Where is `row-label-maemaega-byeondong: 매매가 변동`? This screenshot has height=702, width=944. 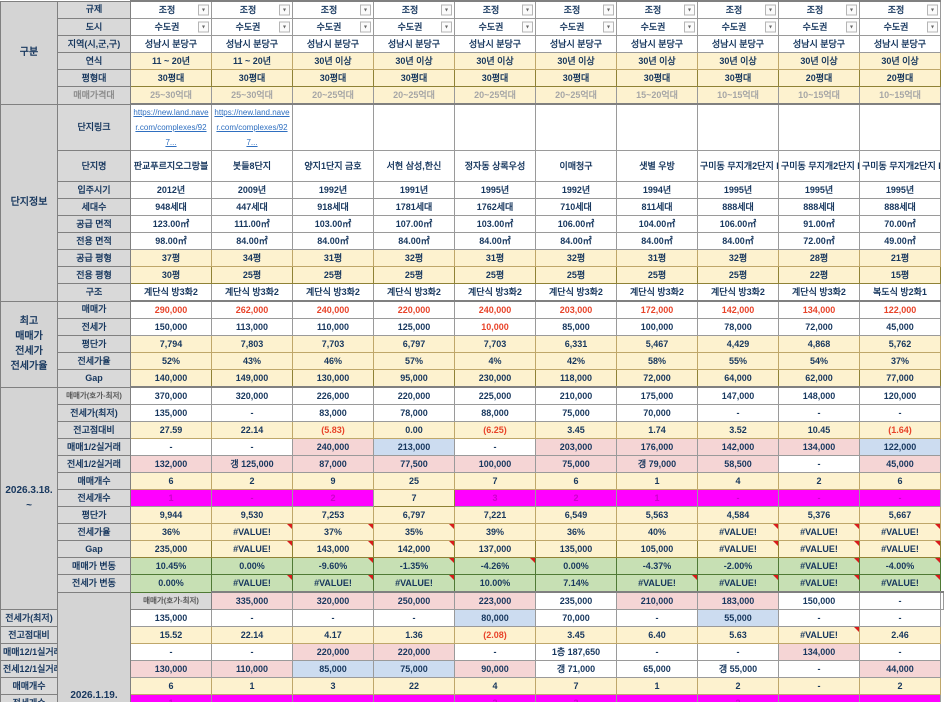
row-label-maemaega-byeondong: 매매가 변동 is located at coordinates (94, 566).